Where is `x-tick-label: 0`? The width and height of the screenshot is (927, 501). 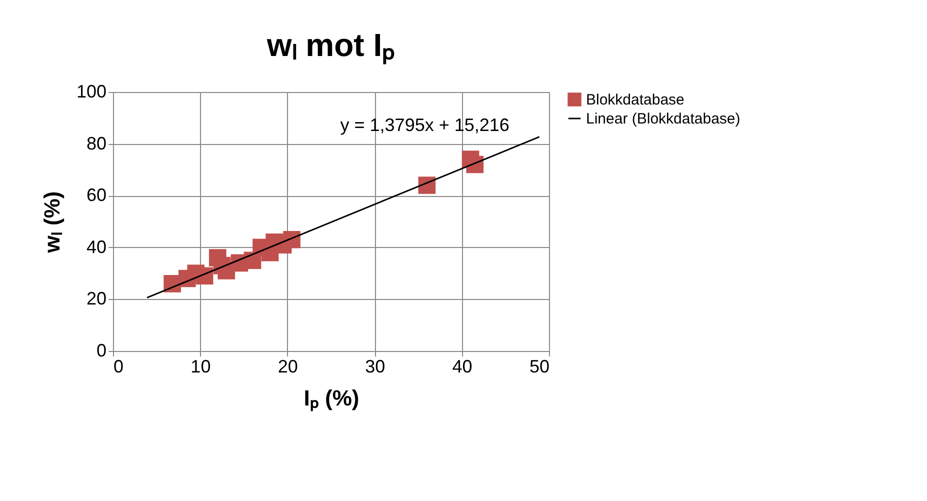 x-tick-label: 0 is located at coordinates (119, 366).